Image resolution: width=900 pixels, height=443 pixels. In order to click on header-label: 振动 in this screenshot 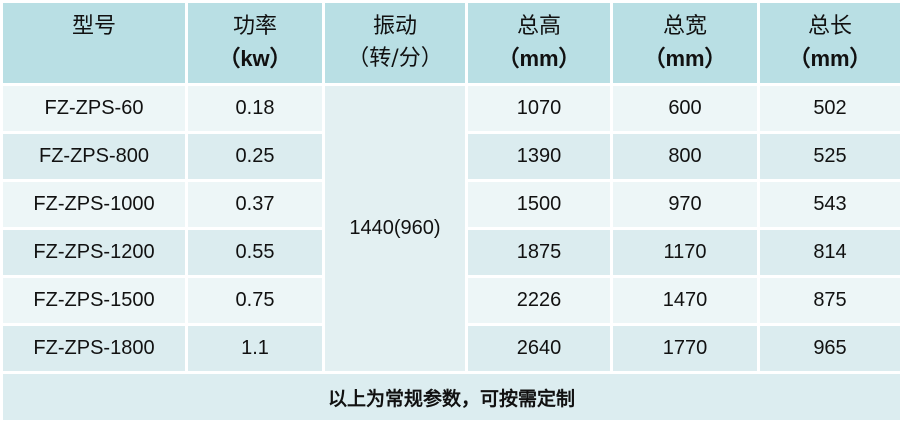, I will do `click(394, 26)`.